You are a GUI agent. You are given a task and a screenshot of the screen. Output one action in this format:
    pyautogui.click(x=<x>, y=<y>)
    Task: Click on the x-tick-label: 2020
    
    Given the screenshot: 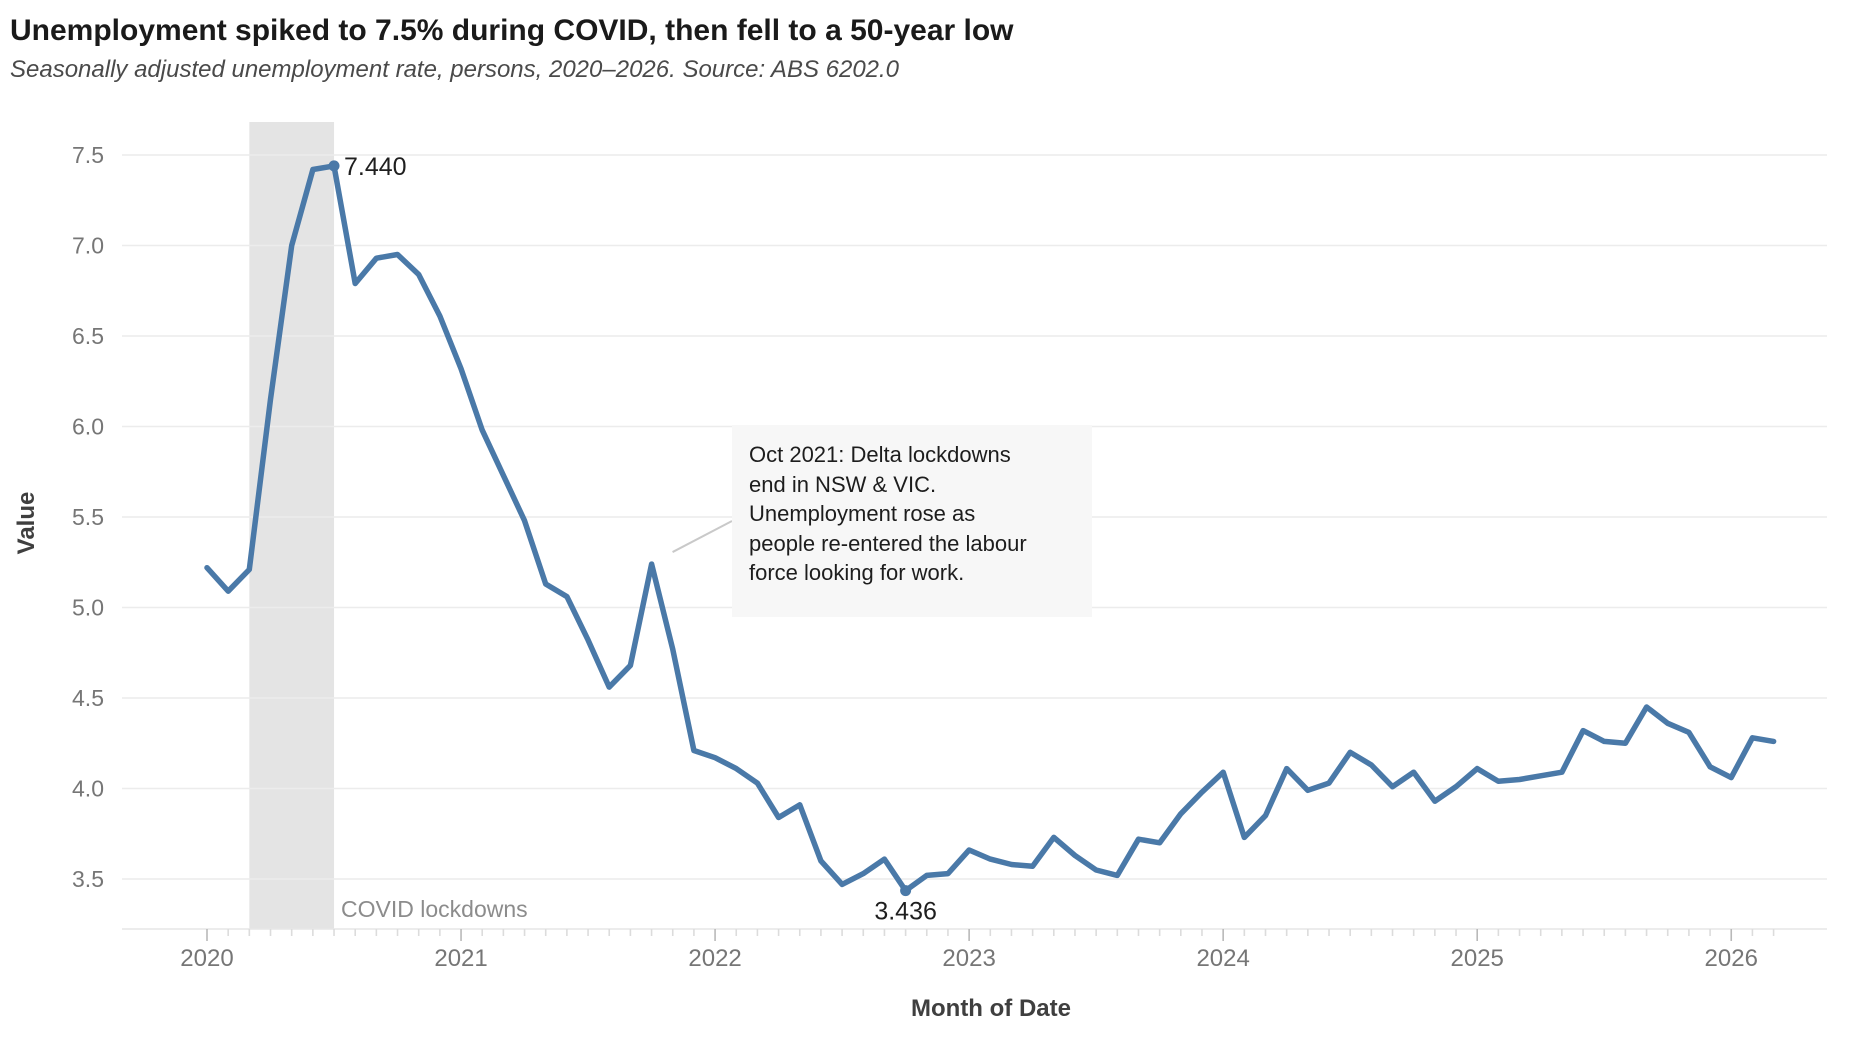 What is the action you would take?
    pyautogui.click(x=206, y=958)
    